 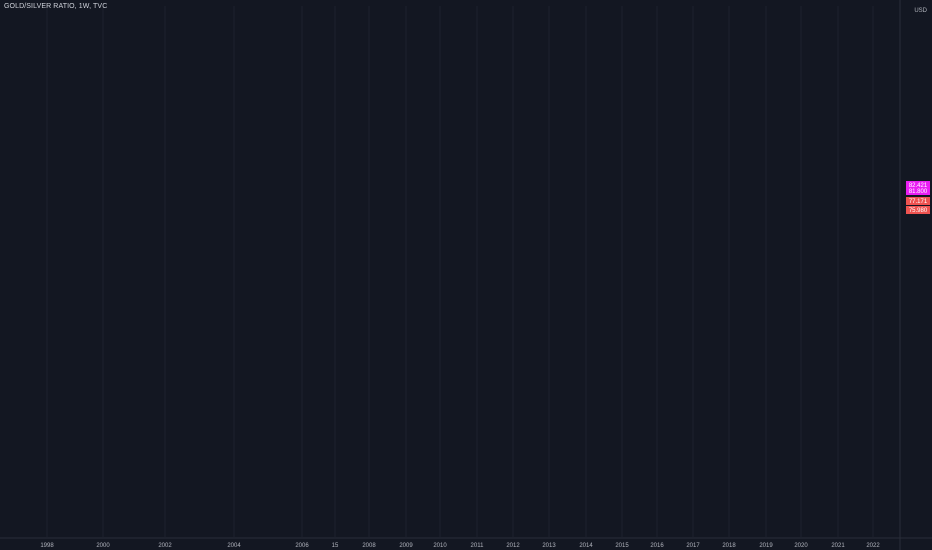 I want to click on x-tick-label: 2011, so click(x=478, y=546).